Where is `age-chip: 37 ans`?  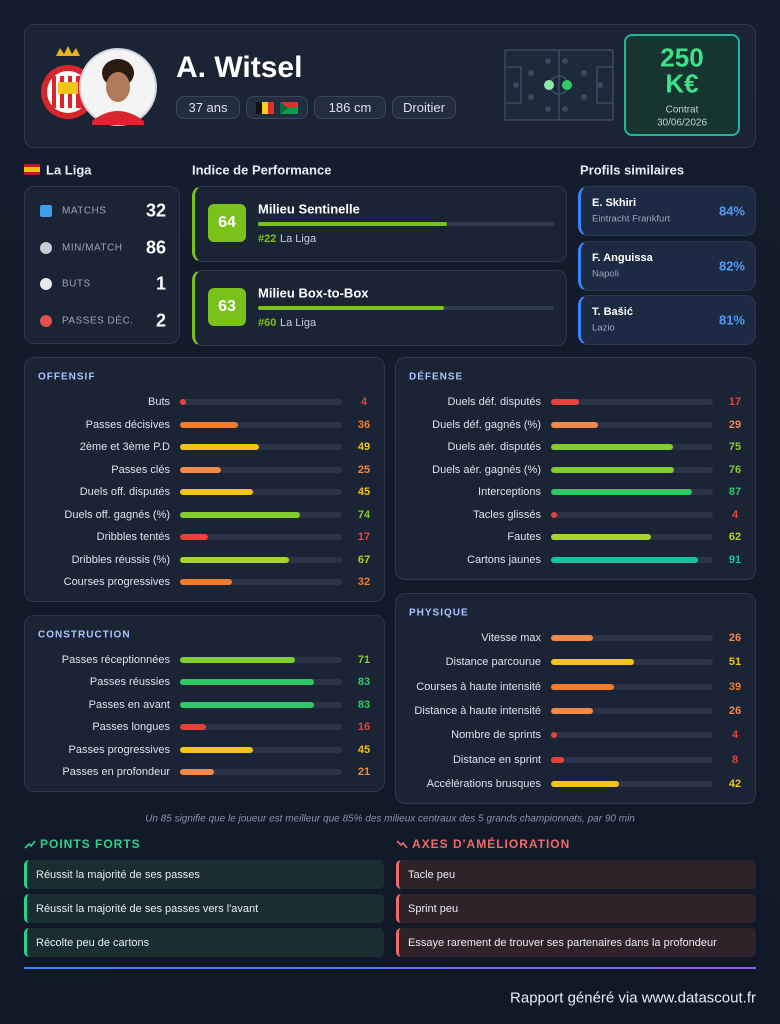
age-chip: 37 ans is located at coordinates (208, 107).